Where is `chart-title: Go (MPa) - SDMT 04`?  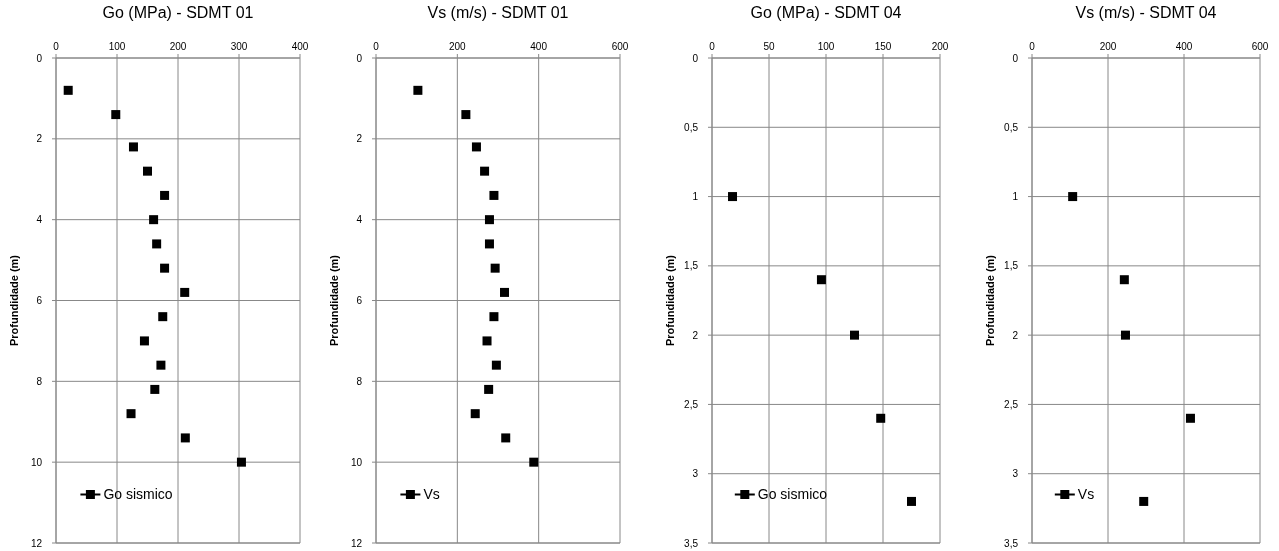
chart-title: Go (MPa) - SDMT 04 is located at coordinates (826, 12).